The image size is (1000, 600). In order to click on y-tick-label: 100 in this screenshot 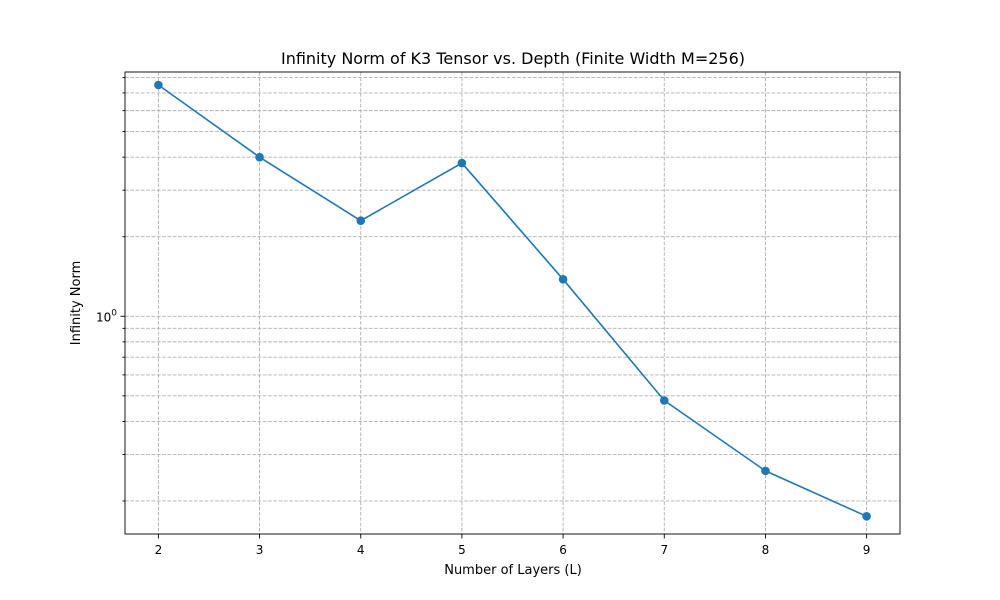, I will do `click(106, 316)`.